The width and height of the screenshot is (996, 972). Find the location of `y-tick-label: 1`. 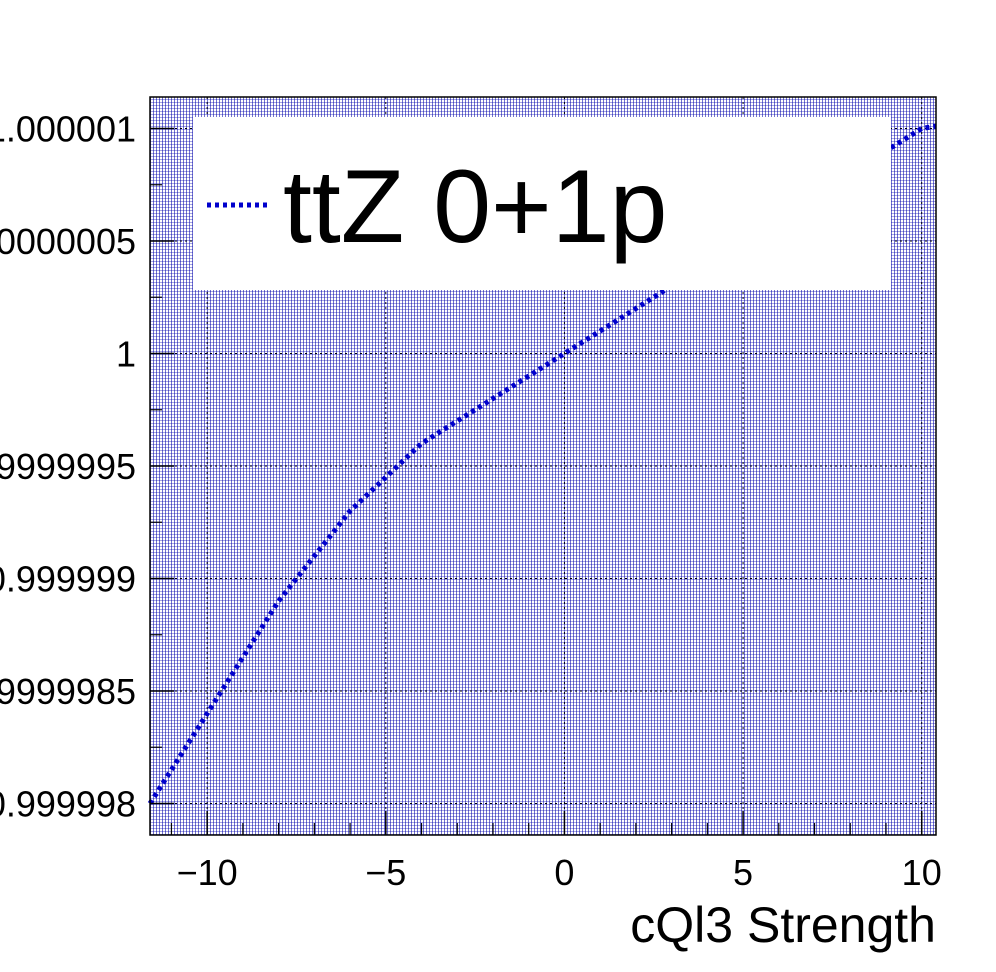

y-tick-label: 1 is located at coordinates (126, 354).